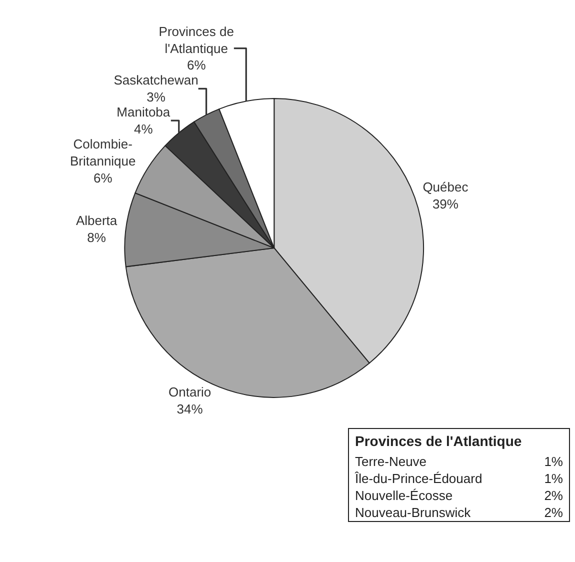  Describe the element at coordinates (156, 97) in the screenshot. I see `data-label: 3%` at that location.